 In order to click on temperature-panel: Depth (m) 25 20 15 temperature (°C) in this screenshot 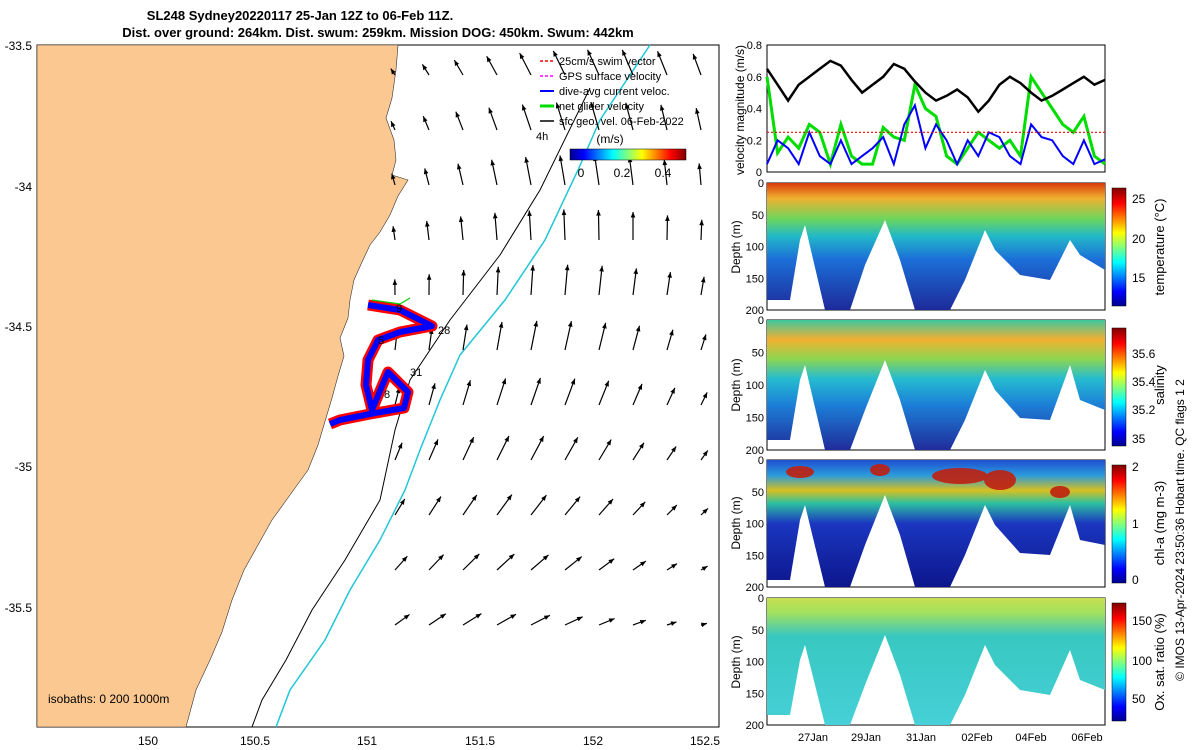, I will do `click(948, 246)`.